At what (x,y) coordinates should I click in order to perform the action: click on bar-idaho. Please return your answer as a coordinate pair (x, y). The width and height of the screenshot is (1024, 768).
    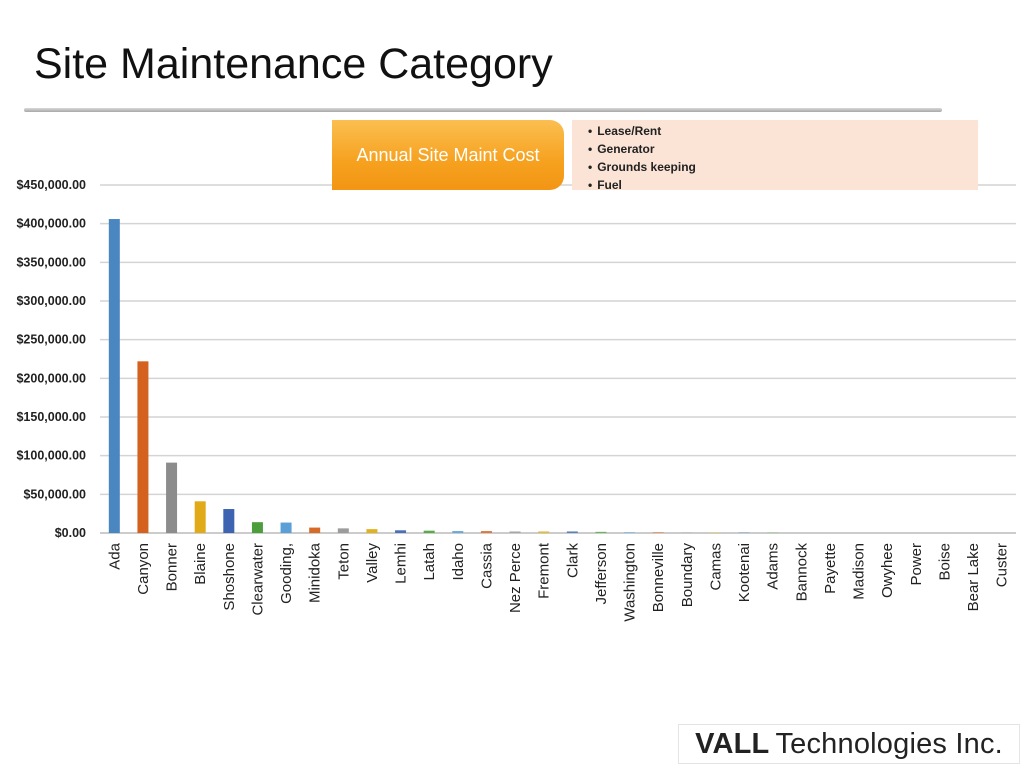
    Looking at the image, I should click on (458, 532).